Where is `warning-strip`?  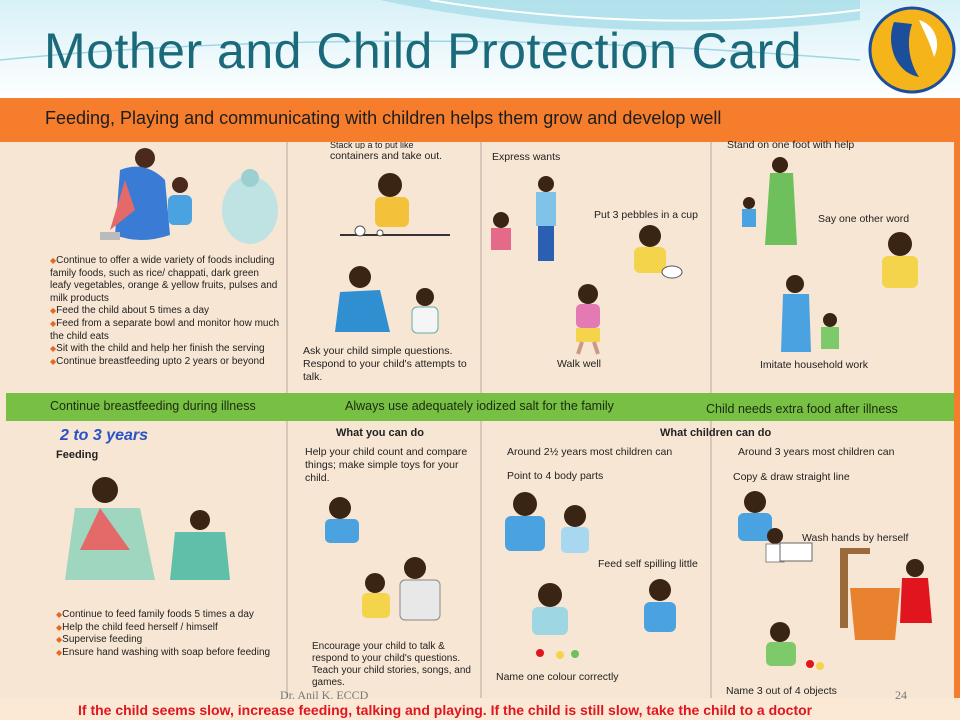
warning-strip is located at coordinates (480, 709).